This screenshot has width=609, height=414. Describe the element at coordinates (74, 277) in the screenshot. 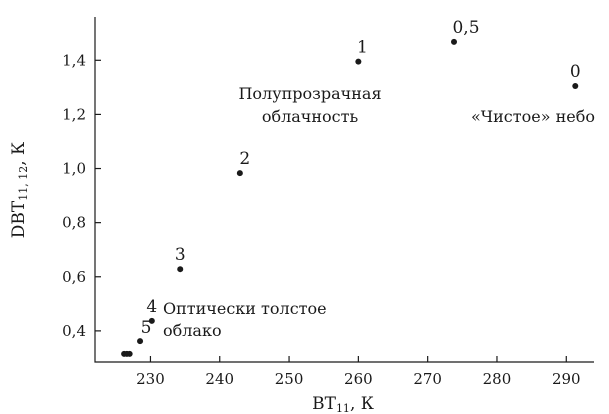

I see `y-tick-label: 0,6` at that location.